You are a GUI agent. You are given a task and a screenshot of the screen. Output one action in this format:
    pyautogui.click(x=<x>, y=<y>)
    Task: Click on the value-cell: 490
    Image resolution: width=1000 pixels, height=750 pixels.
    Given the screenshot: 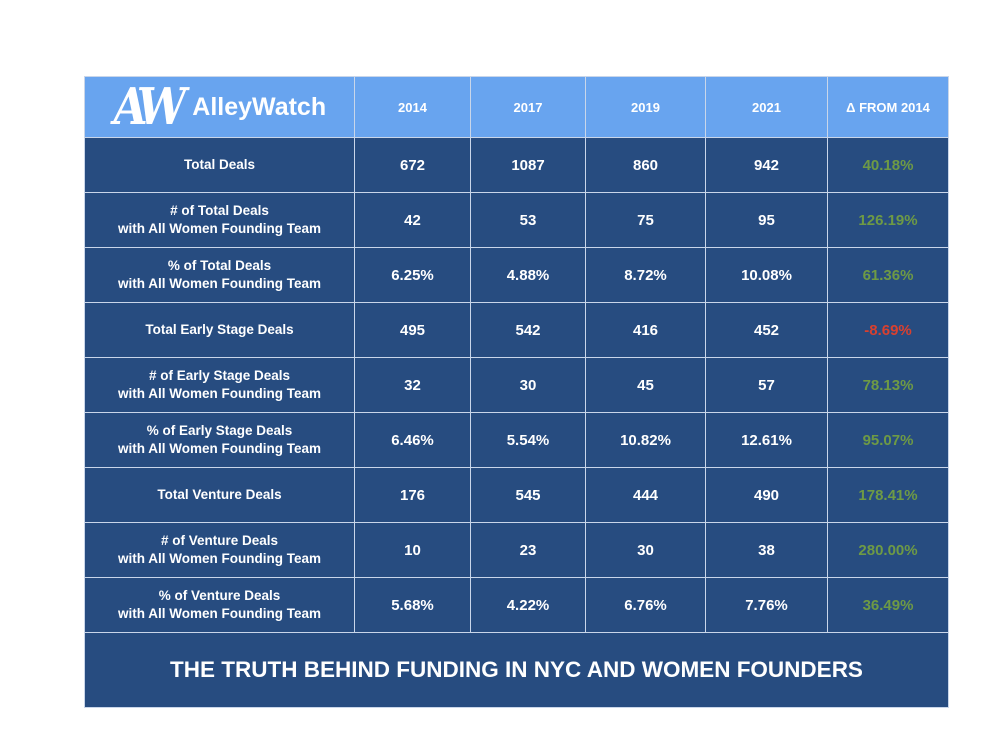 What is the action you would take?
    pyautogui.click(x=766, y=495)
    